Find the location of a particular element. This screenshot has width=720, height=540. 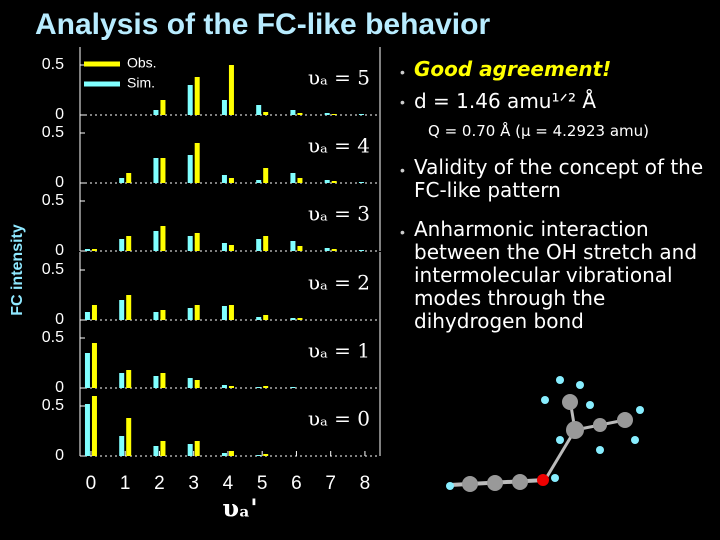

x-tick-label: 8 is located at coordinates (365, 483).